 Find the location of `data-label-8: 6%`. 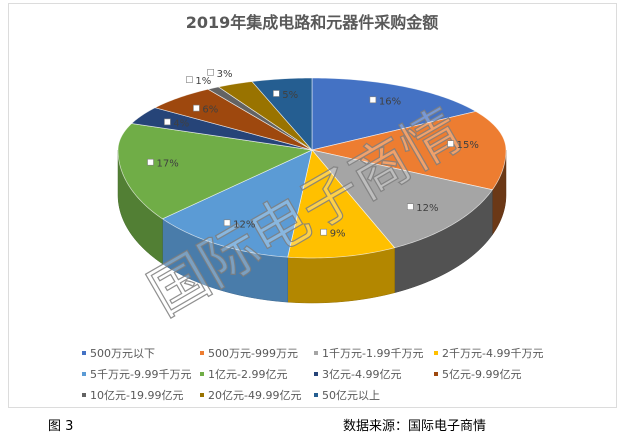

data-label-8: 6% is located at coordinates (205, 110).